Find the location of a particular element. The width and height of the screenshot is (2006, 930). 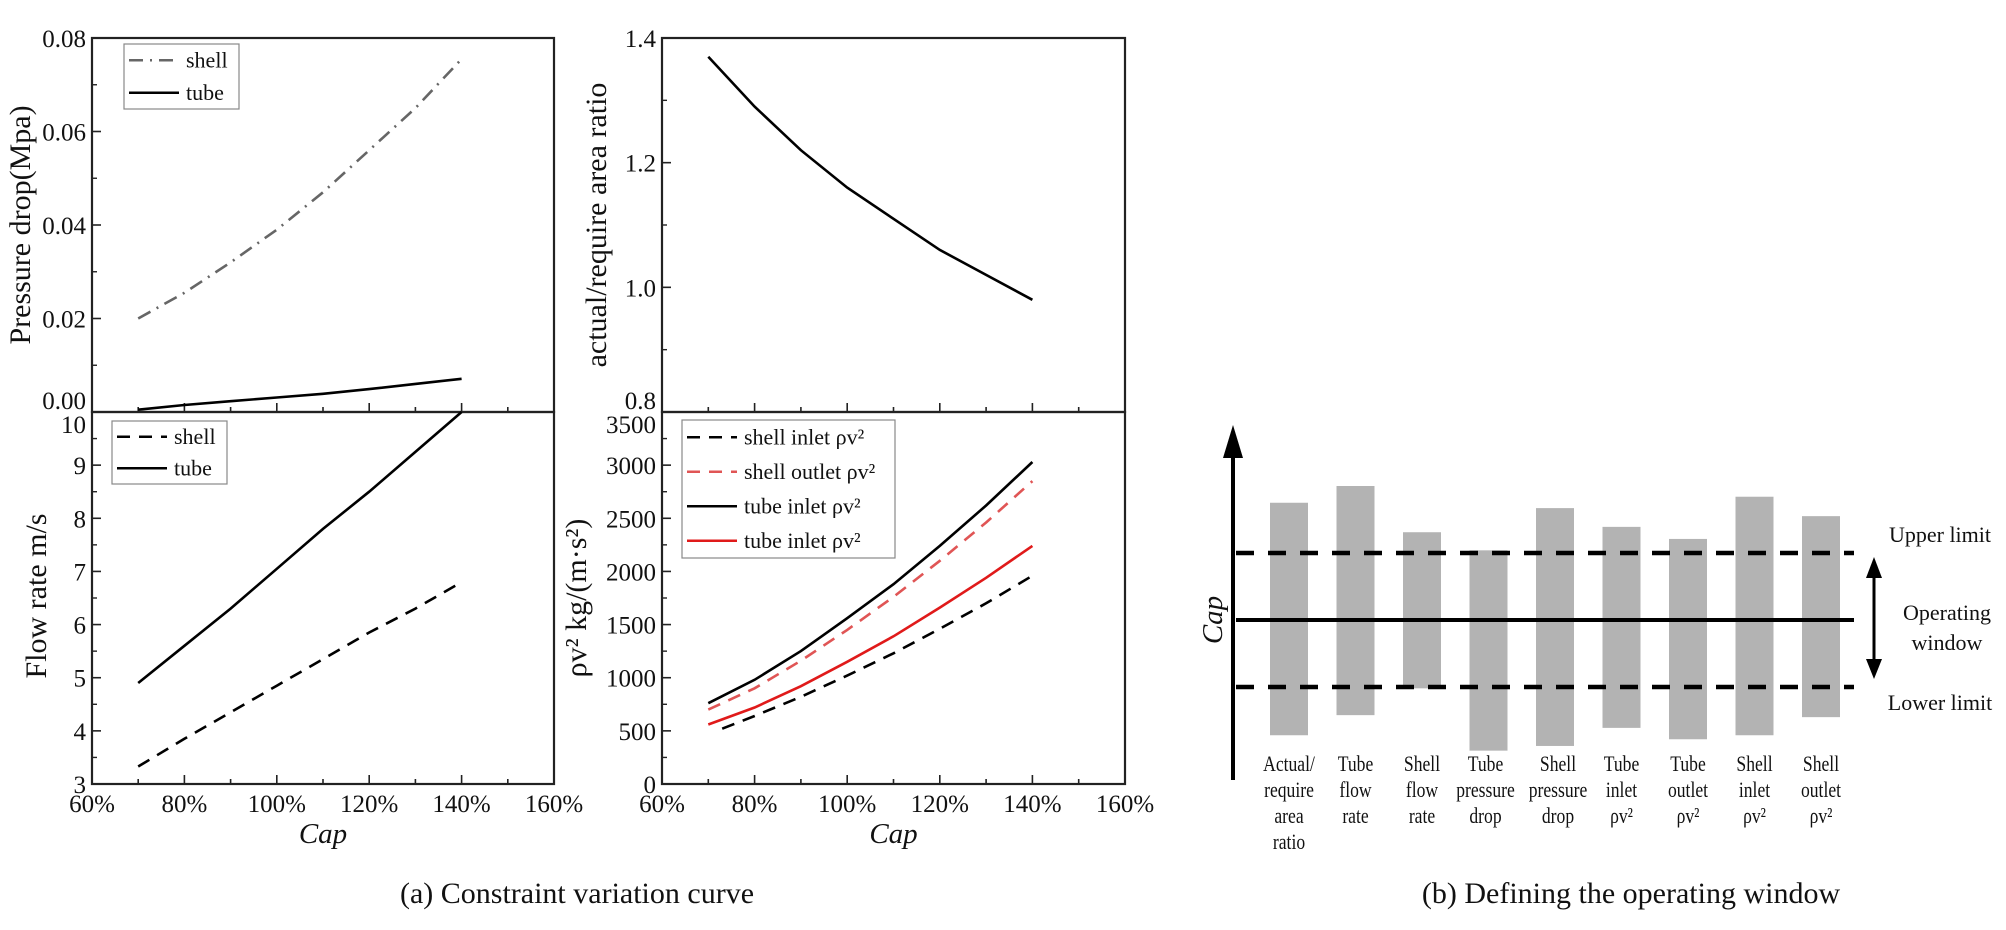

y-tick-label: 3500 is located at coordinates (631, 425).